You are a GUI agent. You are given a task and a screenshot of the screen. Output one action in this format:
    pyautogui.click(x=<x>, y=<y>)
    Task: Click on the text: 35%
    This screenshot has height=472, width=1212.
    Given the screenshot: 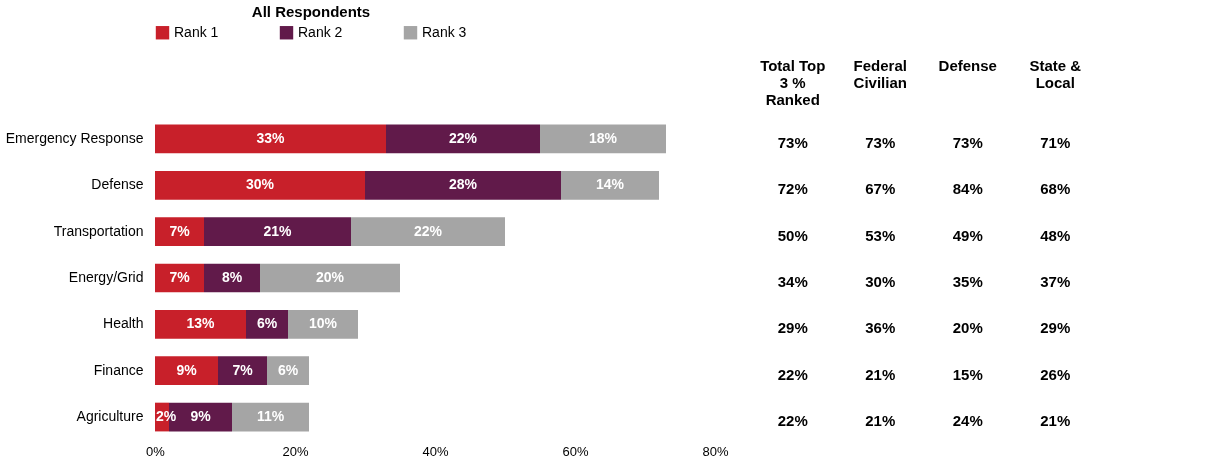 What is the action you would take?
    pyautogui.click(x=967, y=281)
    